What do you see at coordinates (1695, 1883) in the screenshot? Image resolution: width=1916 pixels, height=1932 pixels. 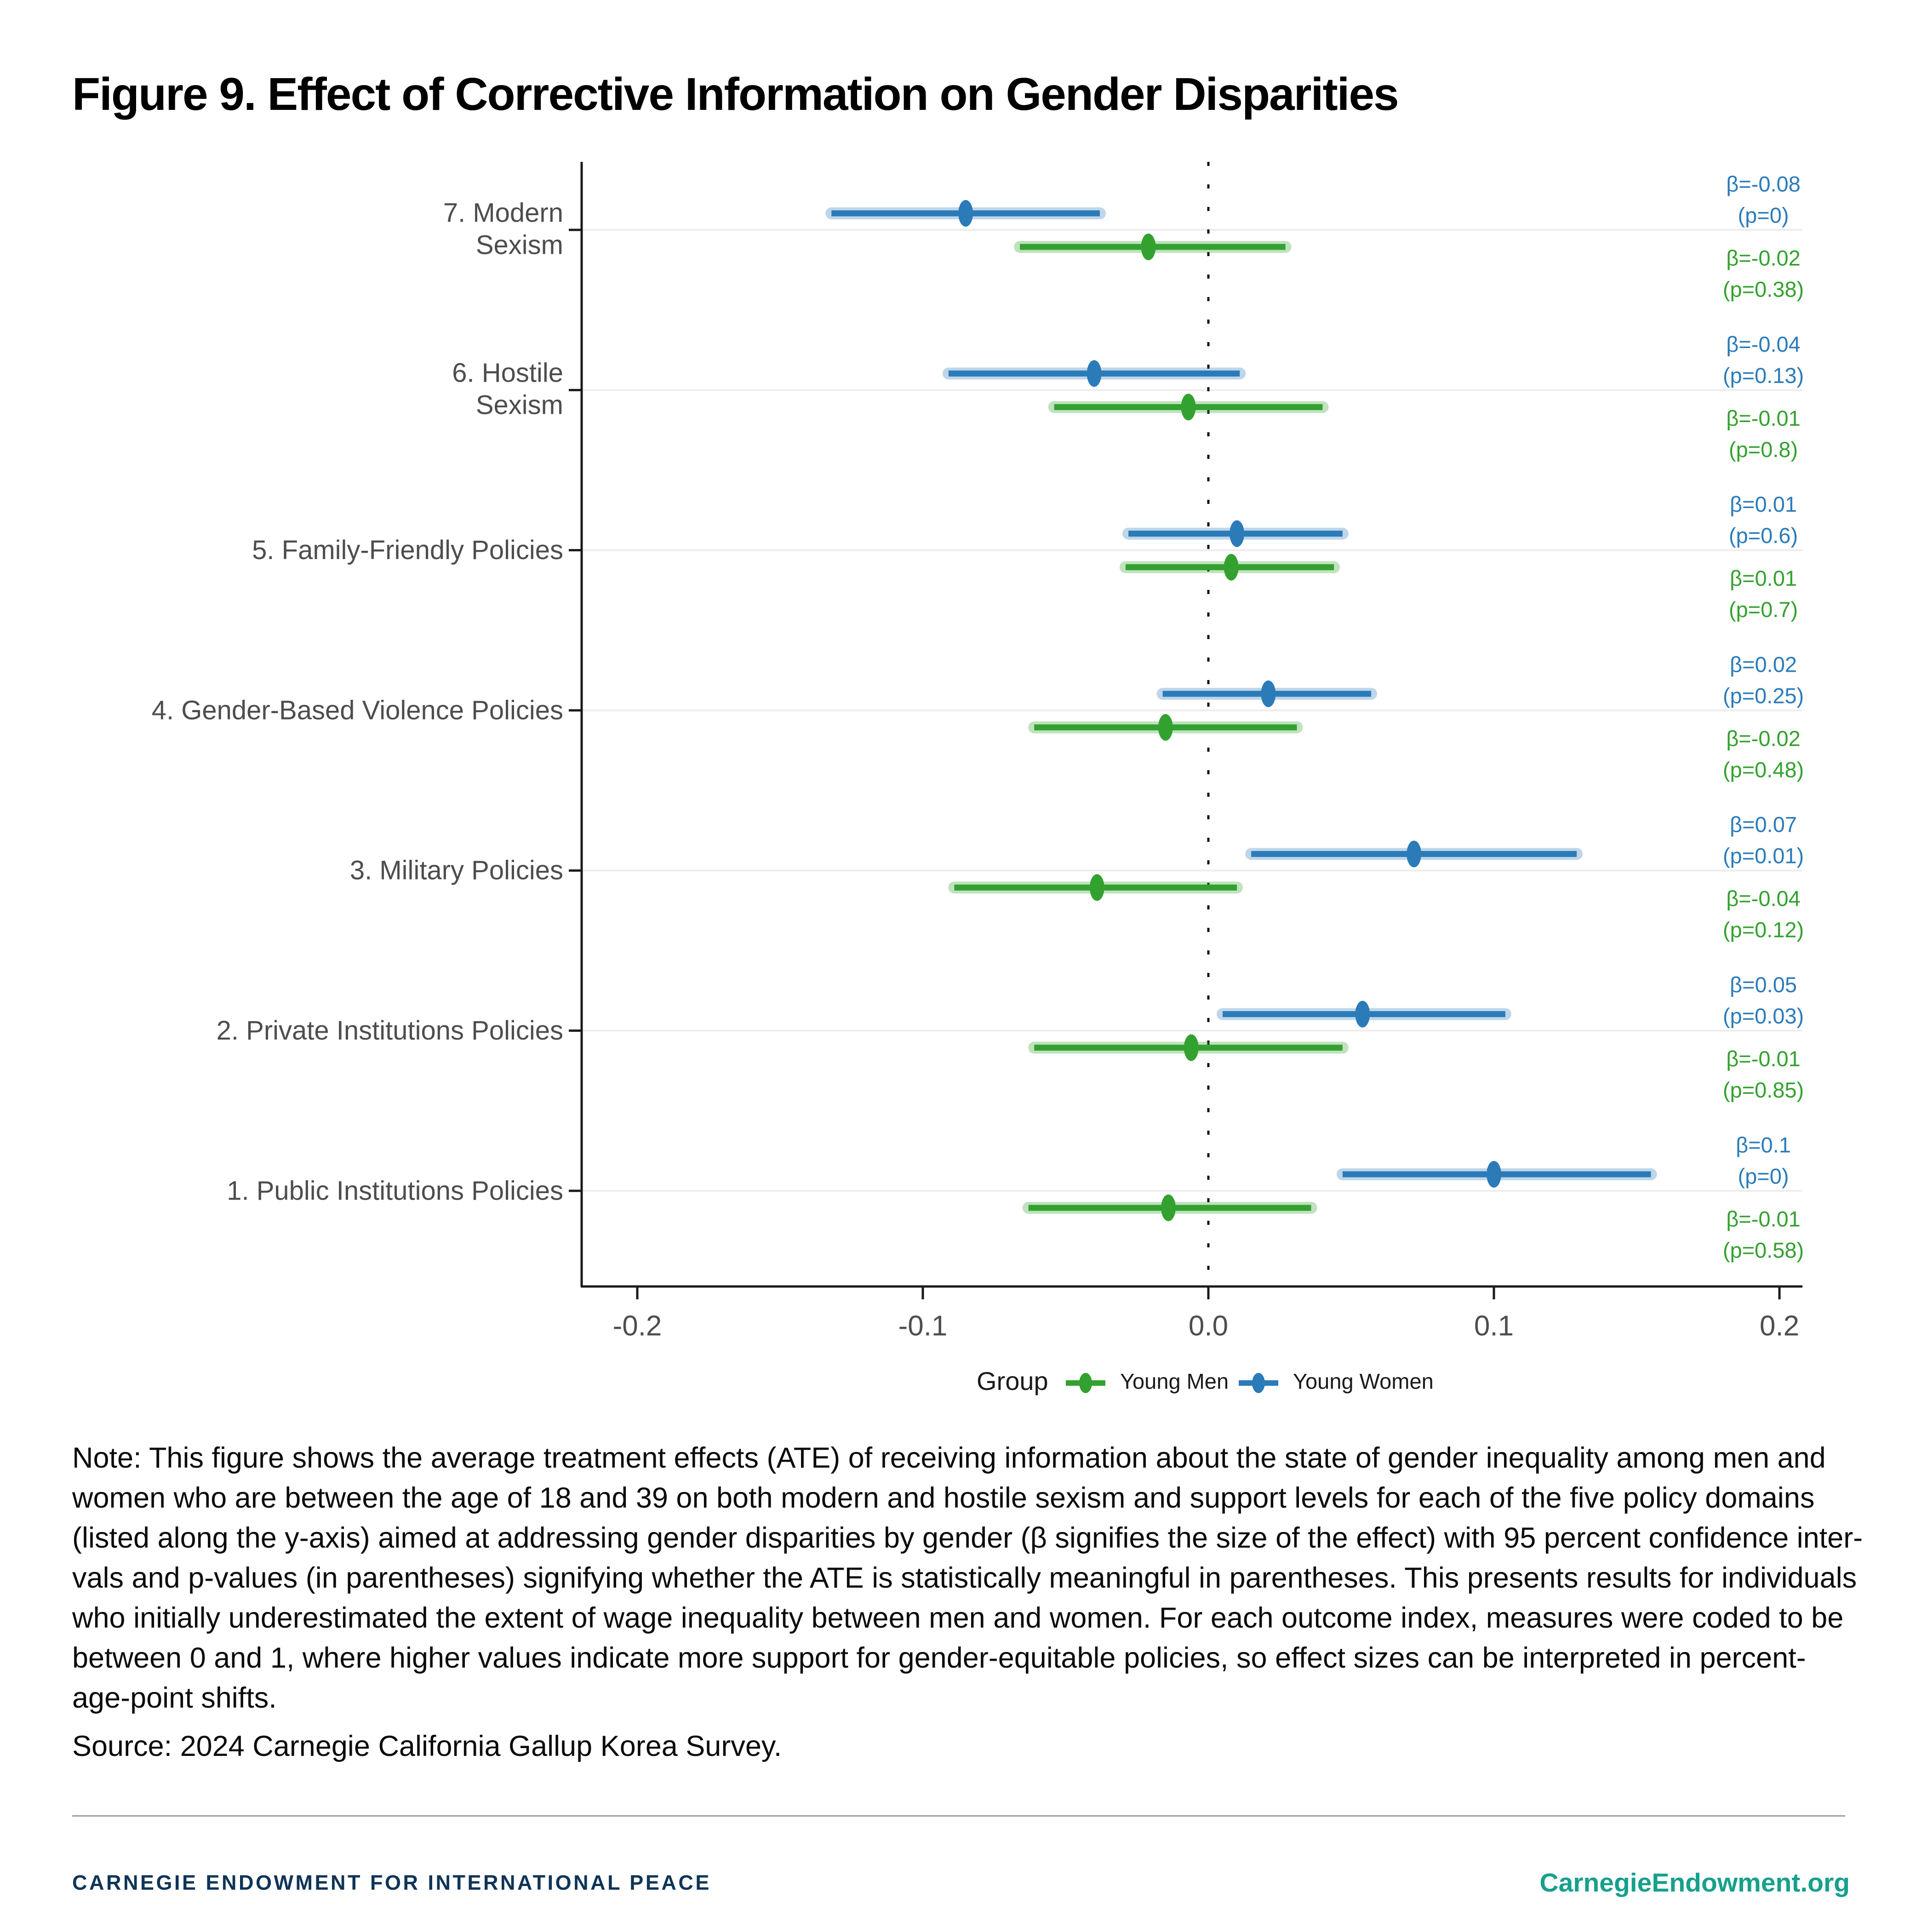 I see `footer-website-link: CarnegieEndowment.org` at bounding box center [1695, 1883].